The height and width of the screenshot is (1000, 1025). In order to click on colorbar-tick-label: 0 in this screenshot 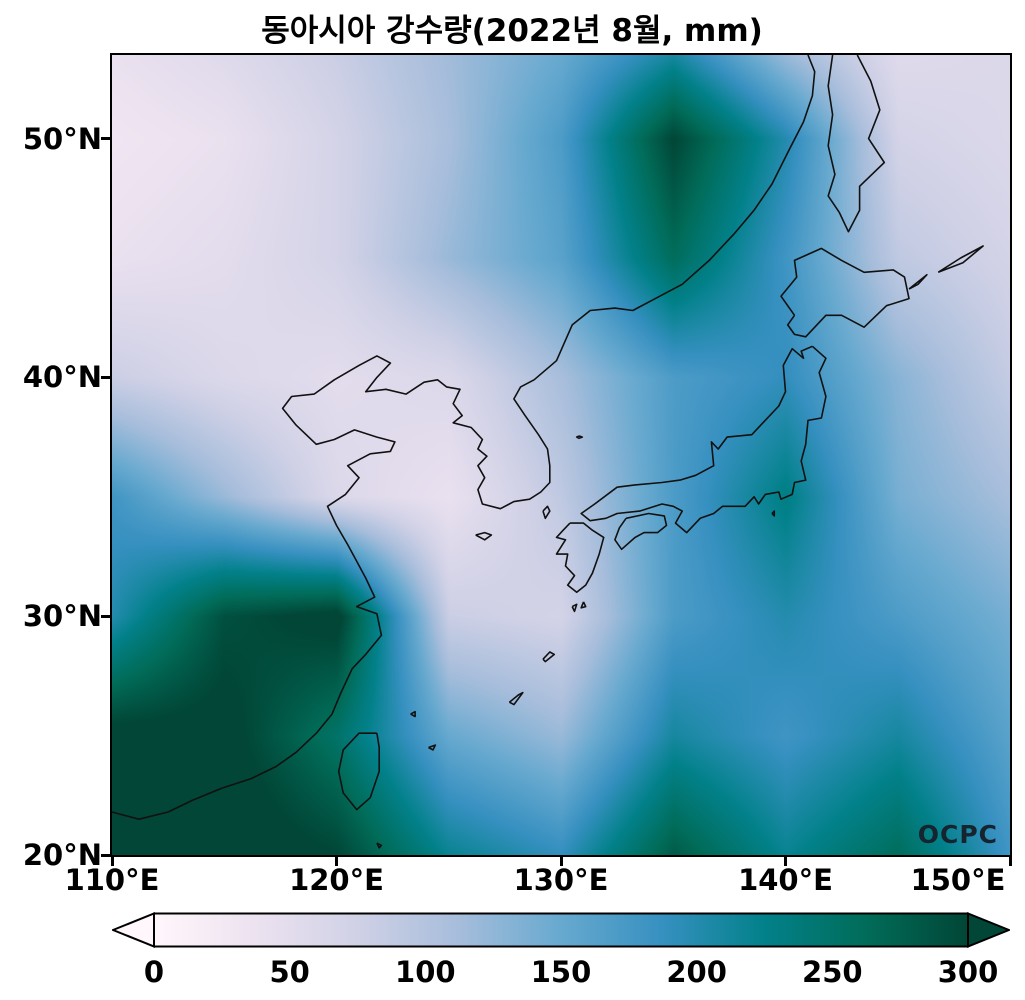, I will do `click(154, 972)`.